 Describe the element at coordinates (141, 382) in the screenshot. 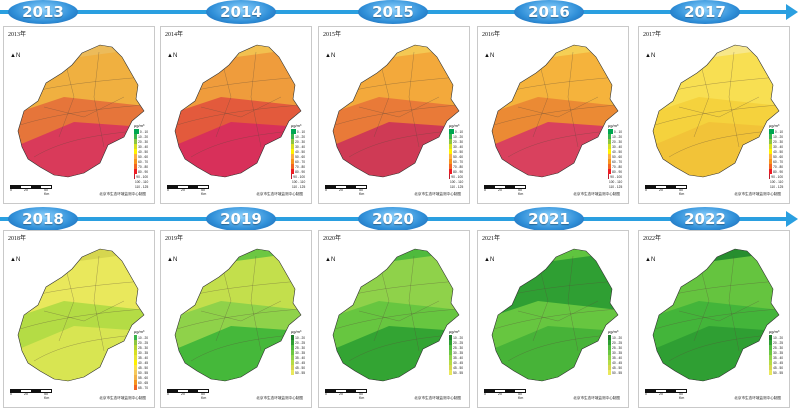

I see `legend-item: 60 - 65` at that location.